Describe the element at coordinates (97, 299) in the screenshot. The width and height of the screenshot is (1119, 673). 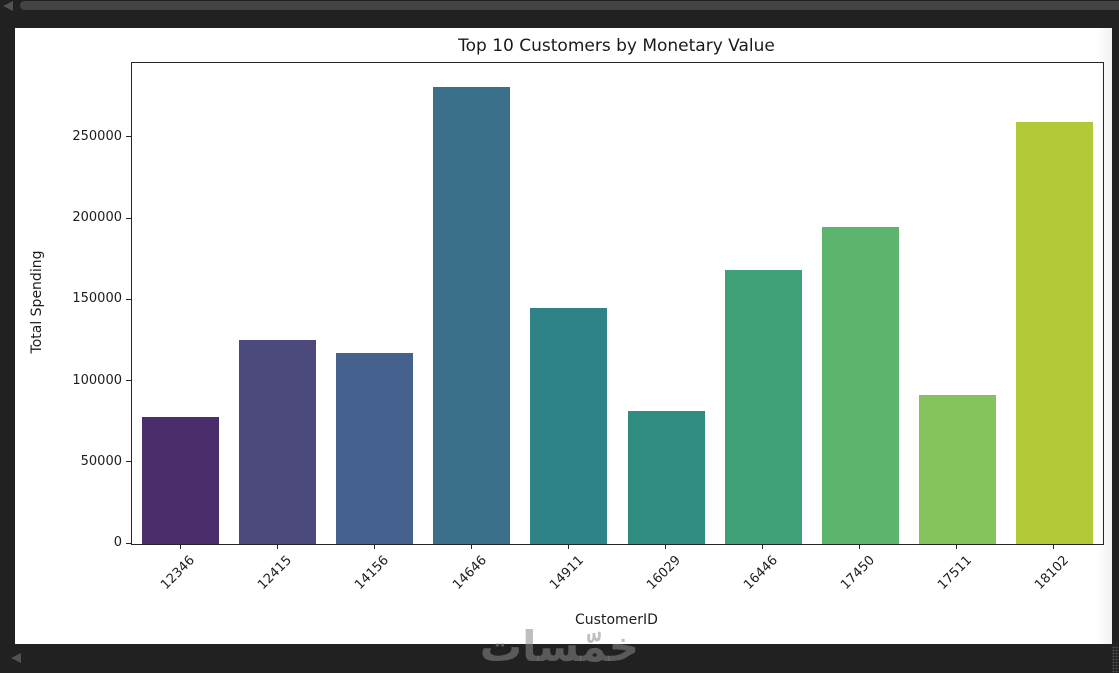
I see `y-tick-label: 150000` at that location.